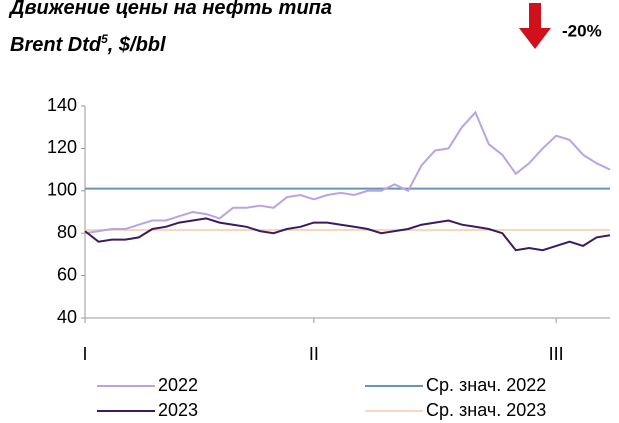  I want to click on down-arrow, so click(535, 26).